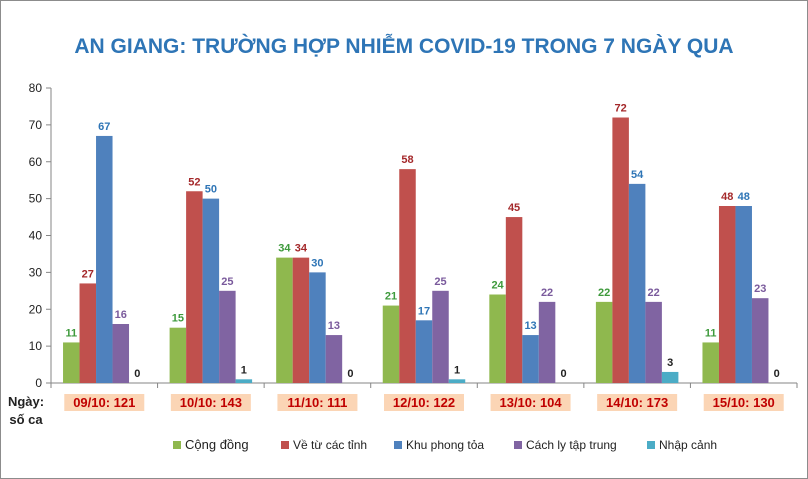 This screenshot has width=808, height=479. What do you see at coordinates (88, 274) in the screenshot?
I see `data-label: 27` at bounding box center [88, 274].